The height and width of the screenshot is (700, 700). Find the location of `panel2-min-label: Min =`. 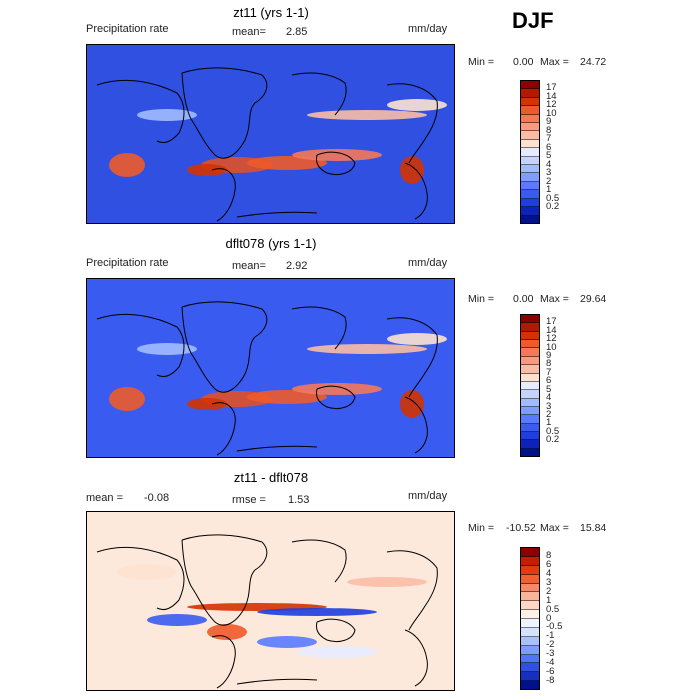

panel2-min-label: Min = is located at coordinates (481, 299).